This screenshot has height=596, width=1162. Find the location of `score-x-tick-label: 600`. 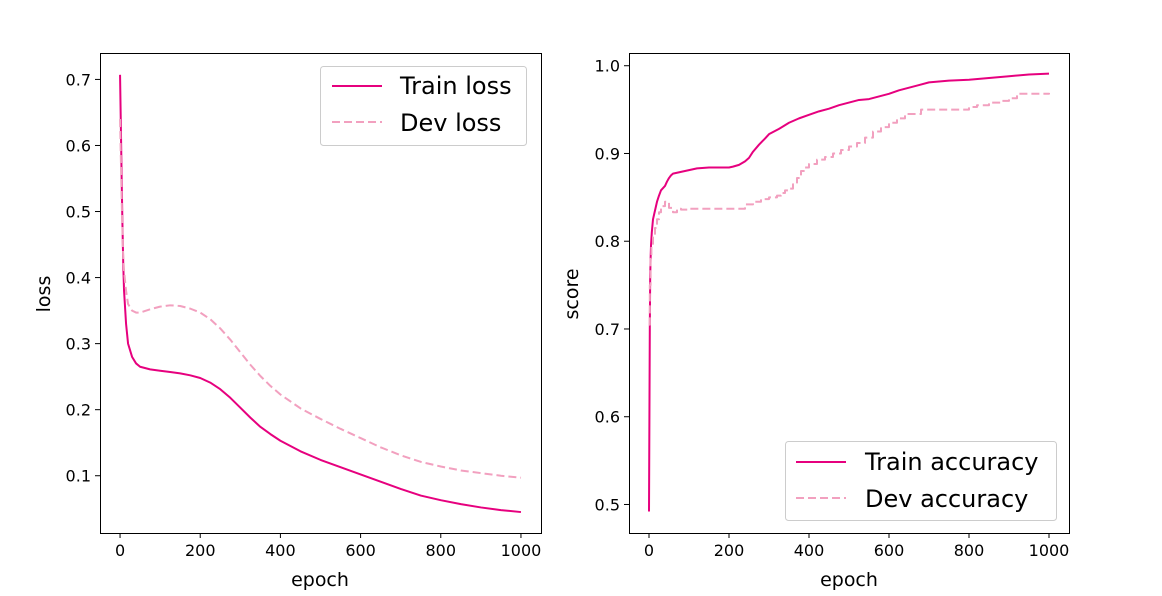

score-x-tick-label: 600 is located at coordinates (889, 550).